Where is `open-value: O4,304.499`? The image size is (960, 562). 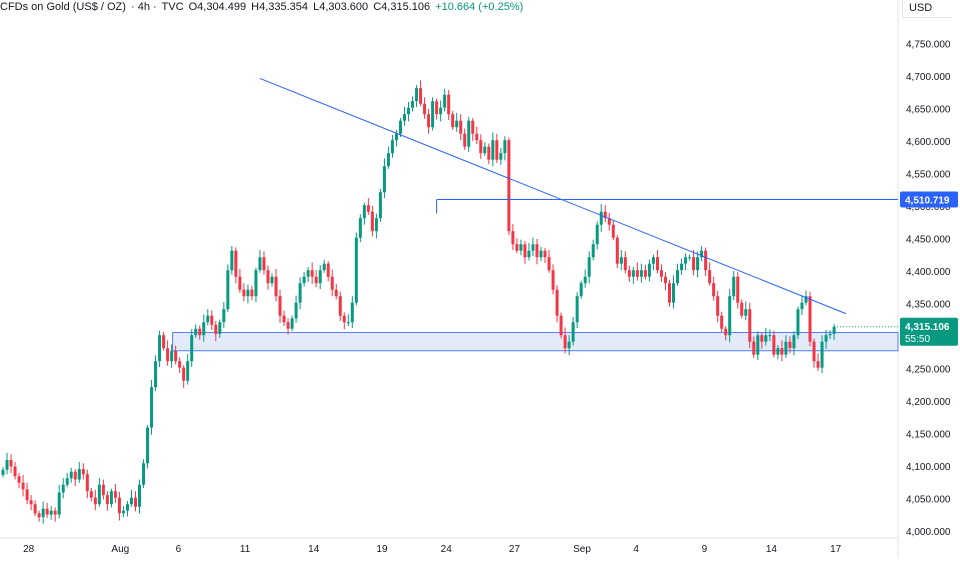 open-value: O4,304.499 is located at coordinates (217, 7).